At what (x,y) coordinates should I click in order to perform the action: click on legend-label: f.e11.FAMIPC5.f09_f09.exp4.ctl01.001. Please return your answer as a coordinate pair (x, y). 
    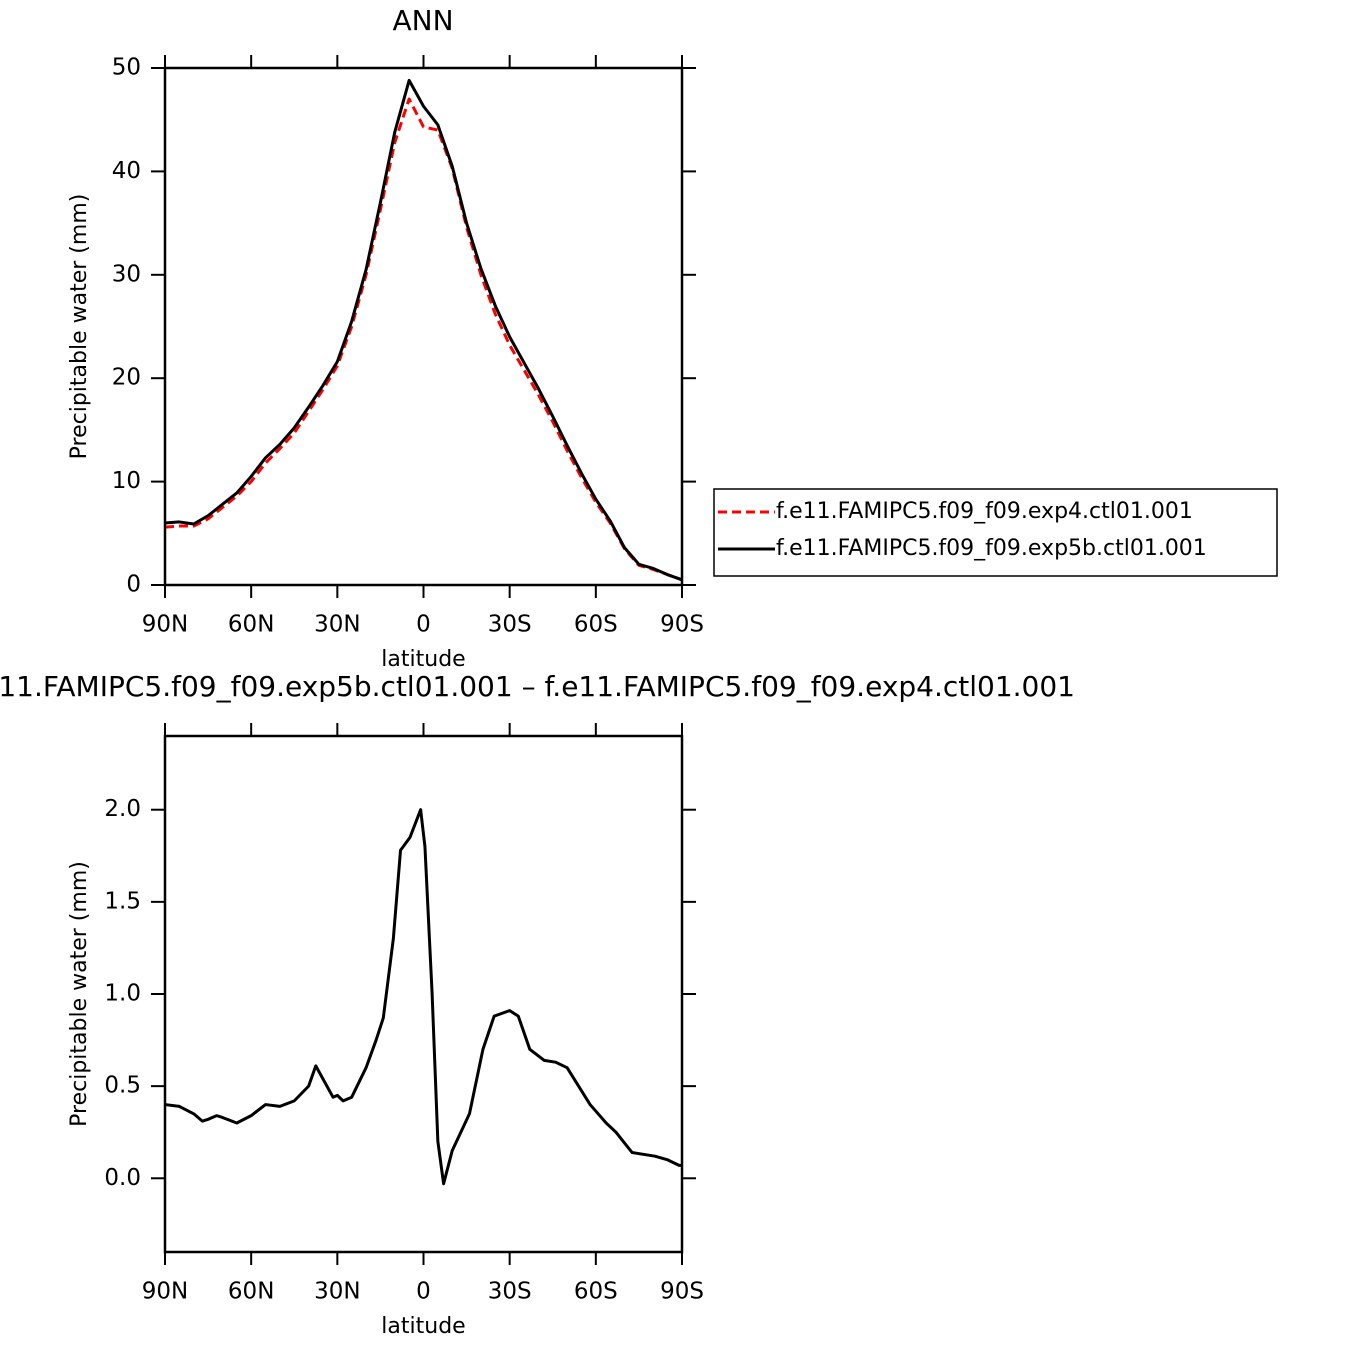
    Looking at the image, I should click on (984, 511).